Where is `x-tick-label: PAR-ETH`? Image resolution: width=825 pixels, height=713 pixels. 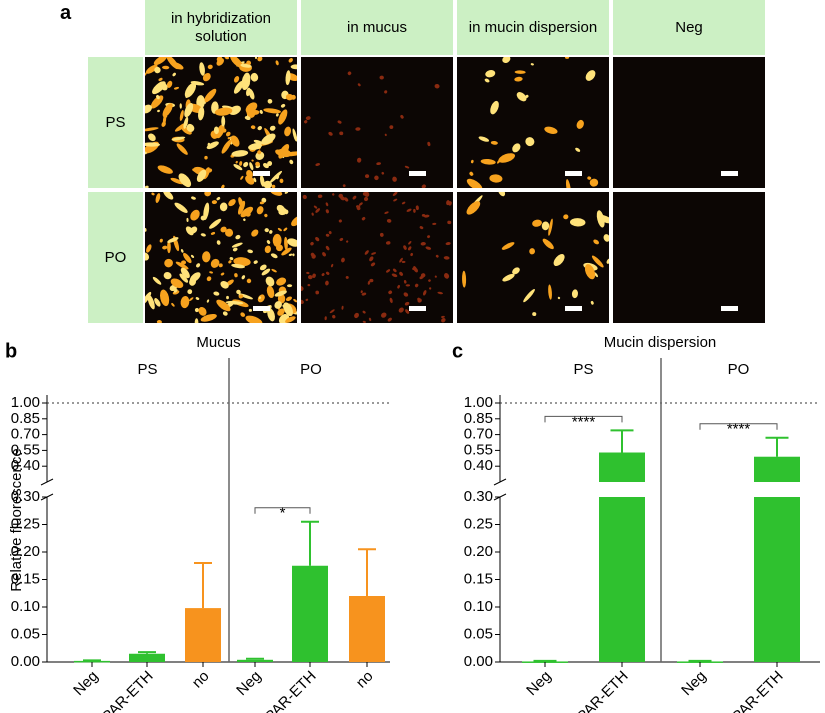
x-tick-label: PAR-ETH is located at coordinates (291, 690).